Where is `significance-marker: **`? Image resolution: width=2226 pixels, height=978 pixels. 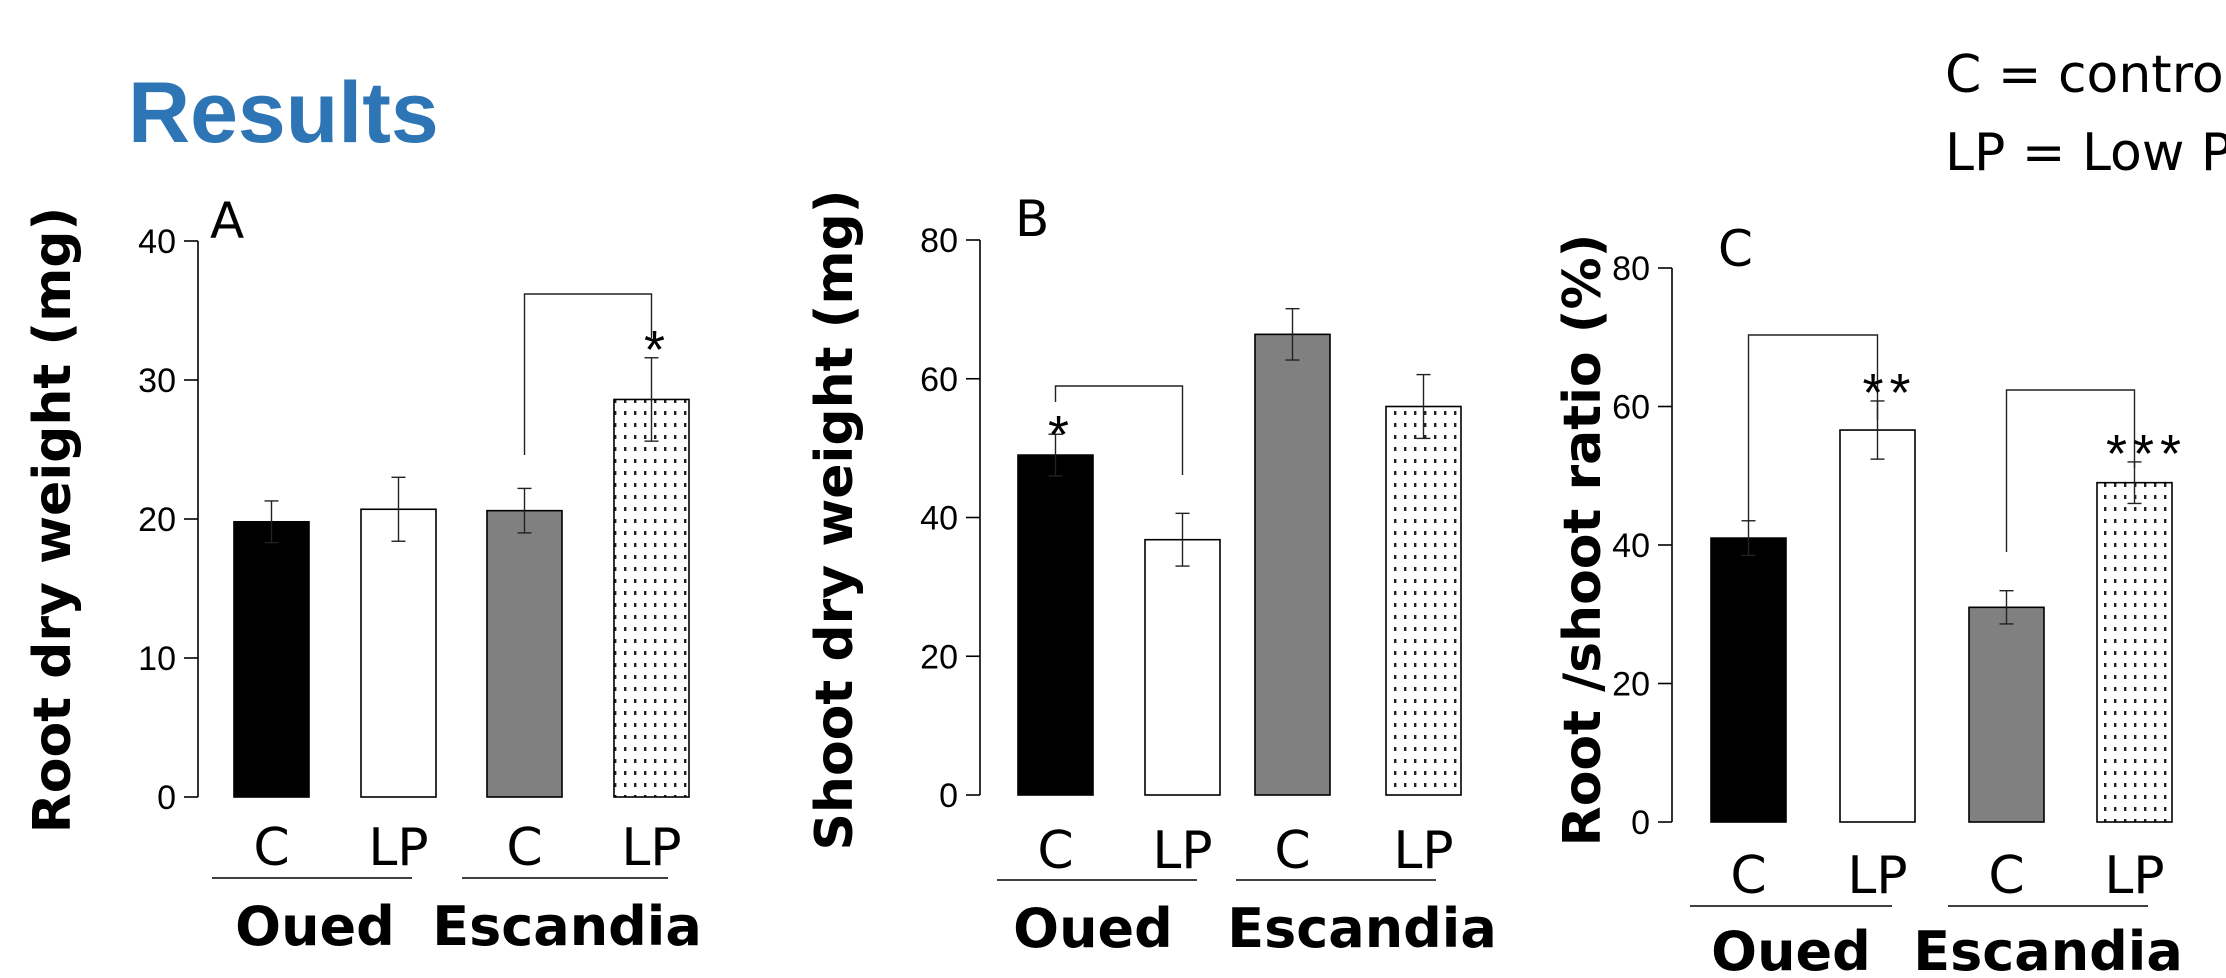 significance-marker: ** is located at coordinates (1889, 393).